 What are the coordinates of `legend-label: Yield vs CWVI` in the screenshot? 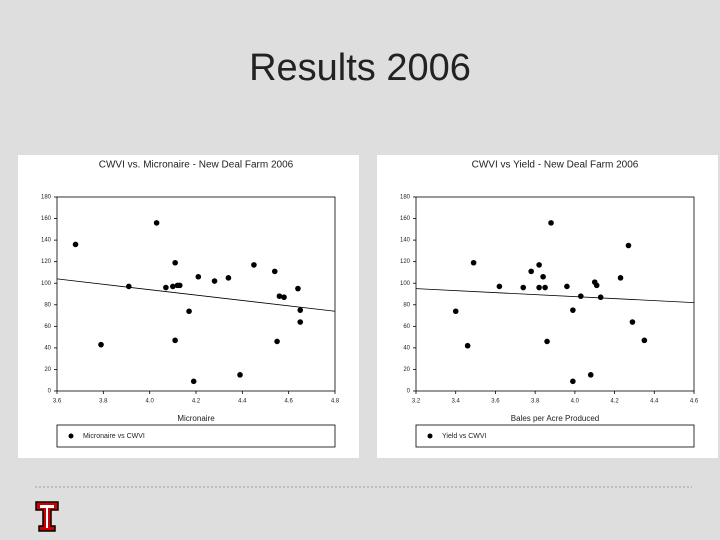 It's located at (464, 436).